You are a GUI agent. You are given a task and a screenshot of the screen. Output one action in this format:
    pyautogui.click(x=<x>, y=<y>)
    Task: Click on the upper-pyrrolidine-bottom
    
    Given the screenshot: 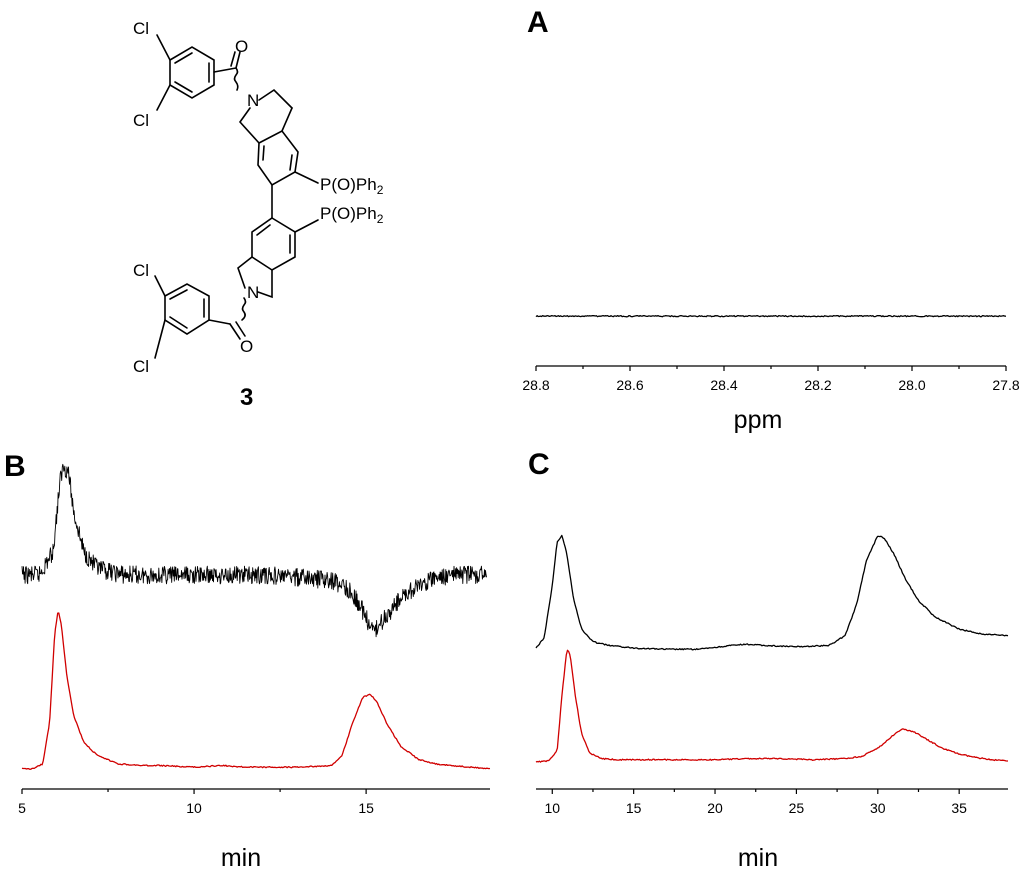 What is the action you would take?
    pyautogui.click(x=249, y=125)
    